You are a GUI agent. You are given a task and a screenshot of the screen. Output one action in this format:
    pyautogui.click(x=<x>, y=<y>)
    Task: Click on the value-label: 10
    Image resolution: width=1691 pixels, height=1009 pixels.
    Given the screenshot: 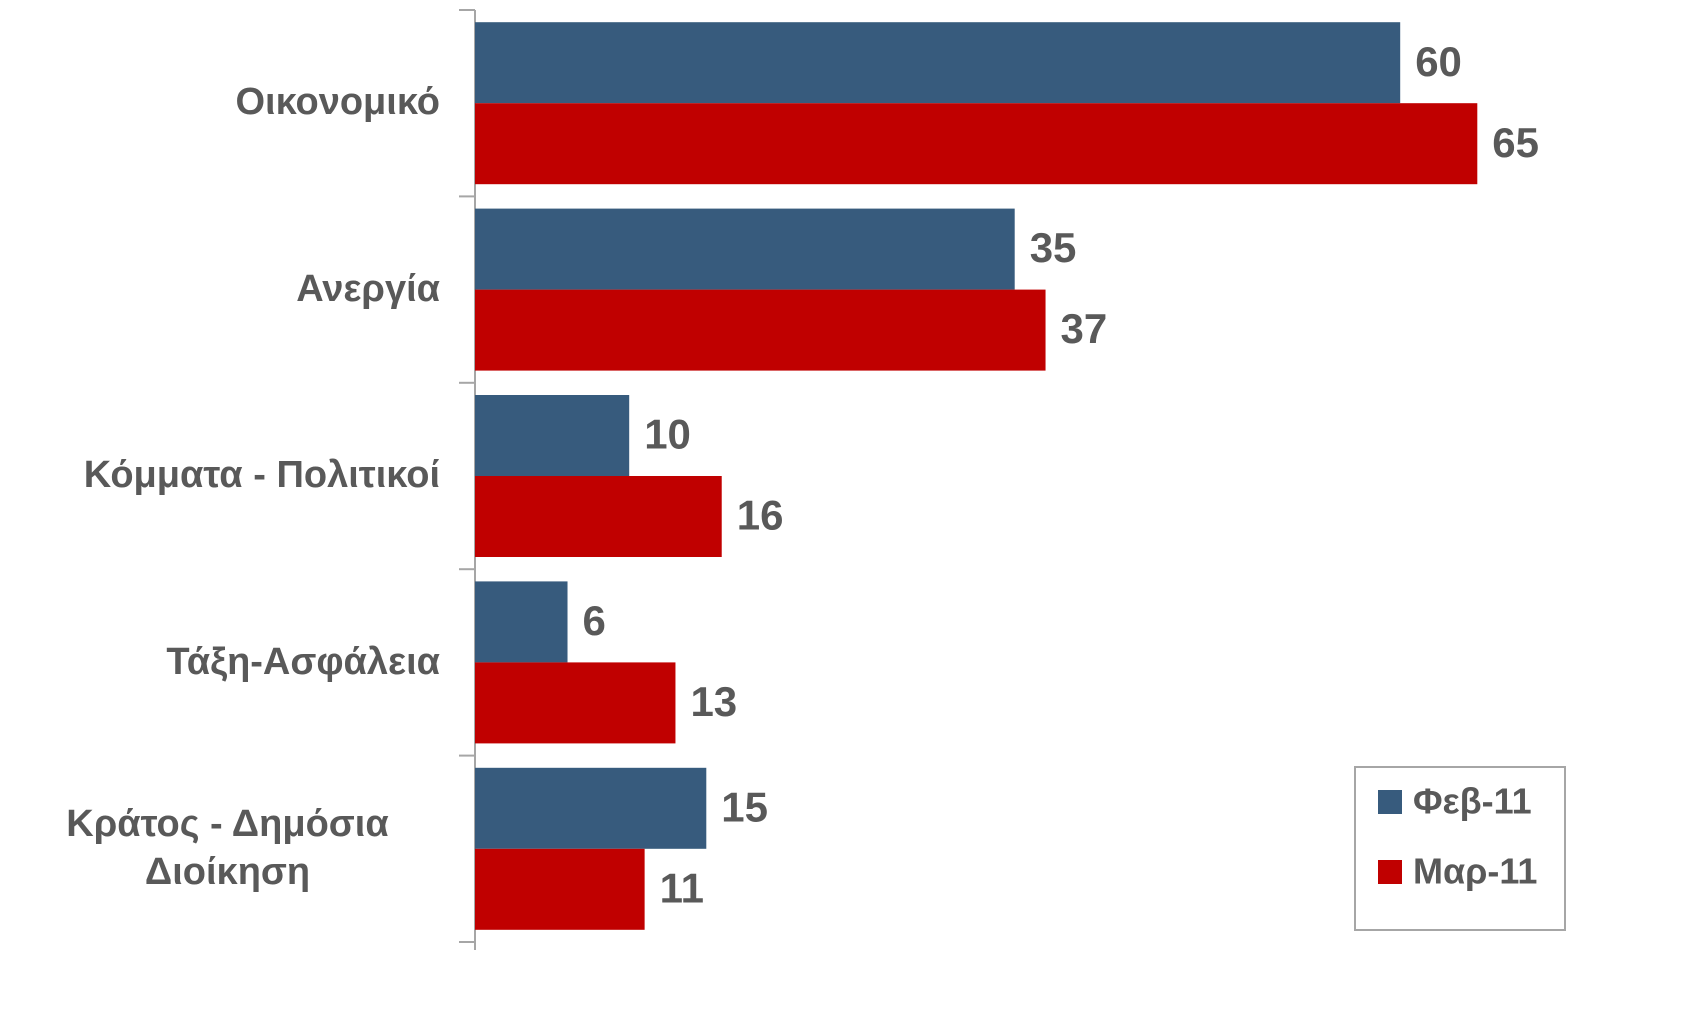 What is the action you would take?
    pyautogui.click(x=667, y=434)
    